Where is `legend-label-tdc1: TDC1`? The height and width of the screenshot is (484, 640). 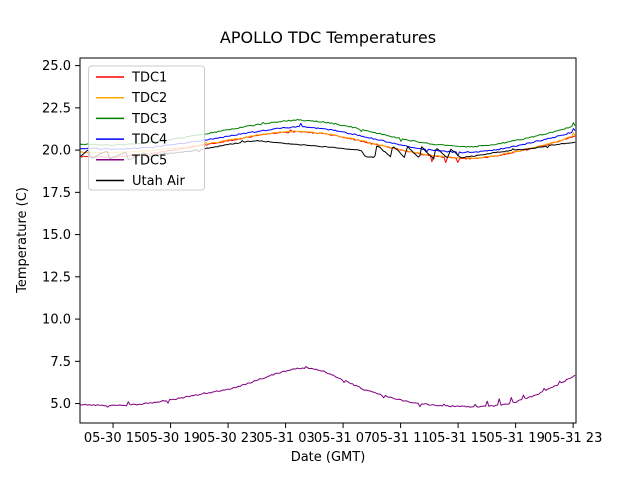 legend-label-tdc1: TDC1 is located at coordinates (149, 78).